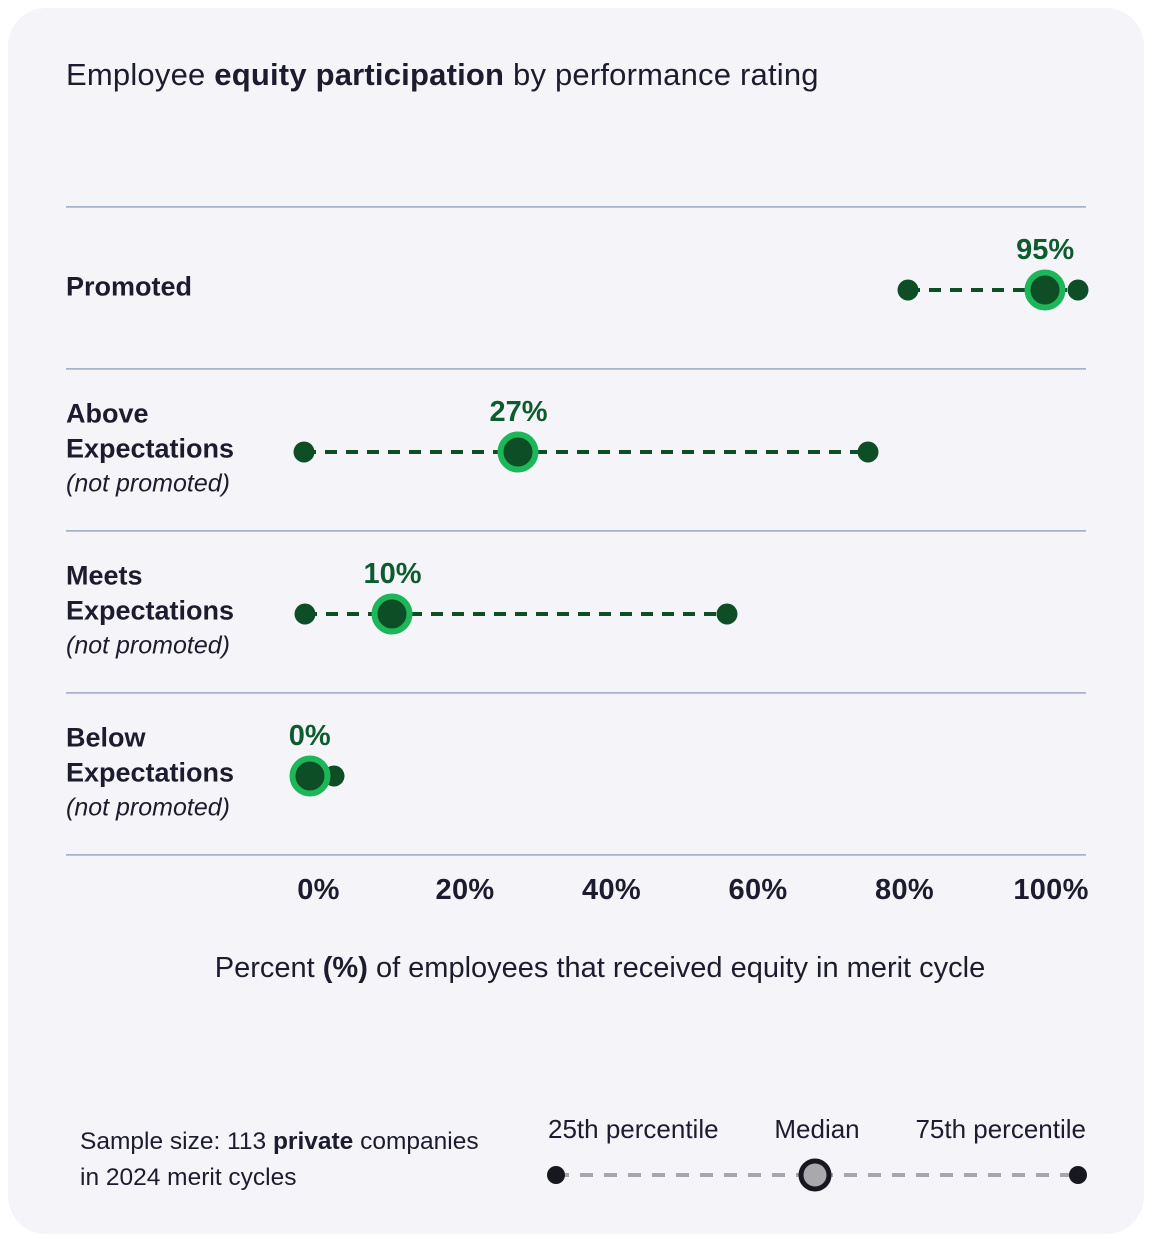 This screenshot has width=1152, height=1242. I want to click on x-axis: 0% 20% 40% 60% 80% 100%, so click(576, 894).